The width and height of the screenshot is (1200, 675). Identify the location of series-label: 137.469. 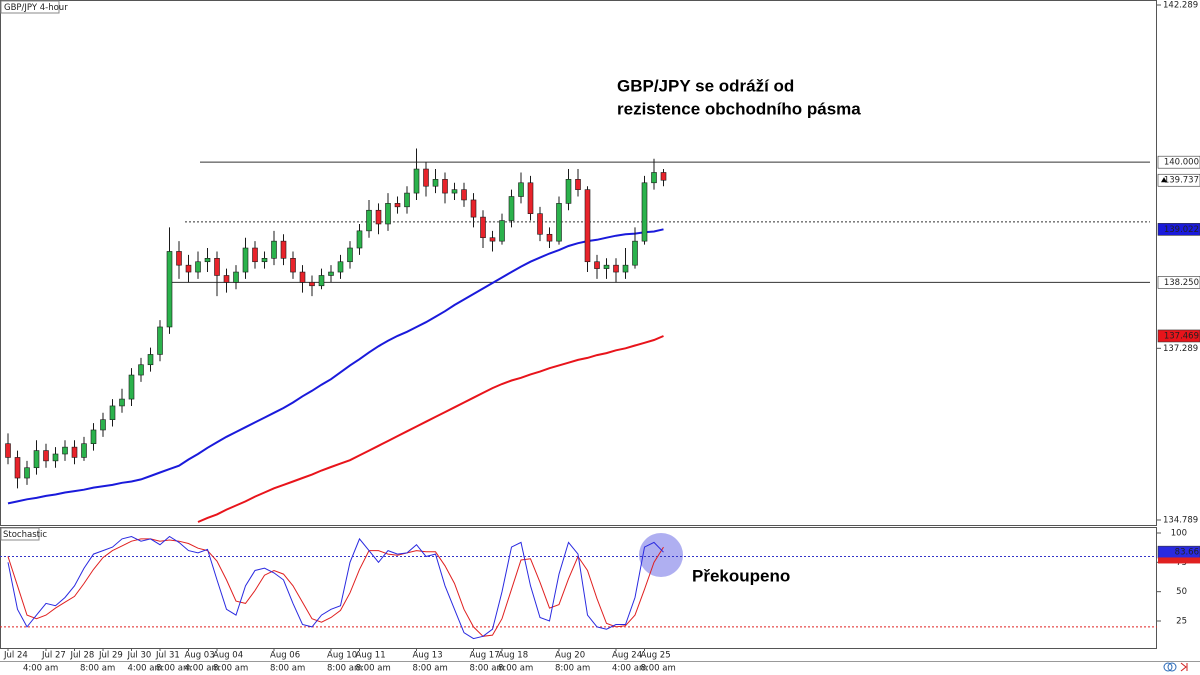
(1181, 336).